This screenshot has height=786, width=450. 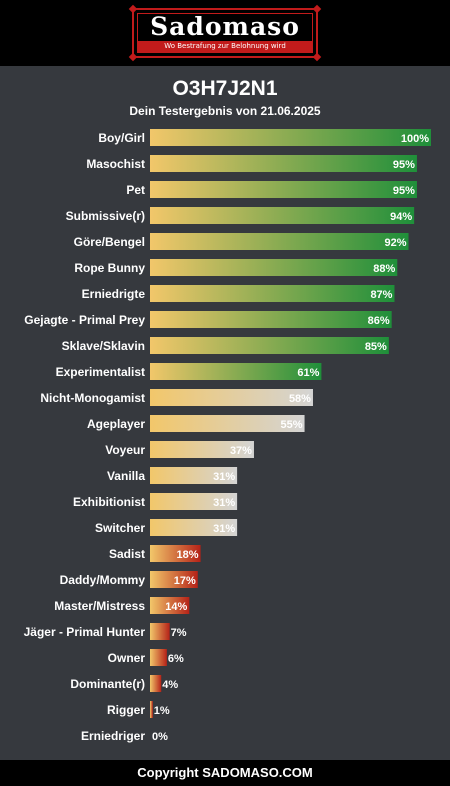 I want to click on category-label: Vanilla, so click(x=126, y=476).